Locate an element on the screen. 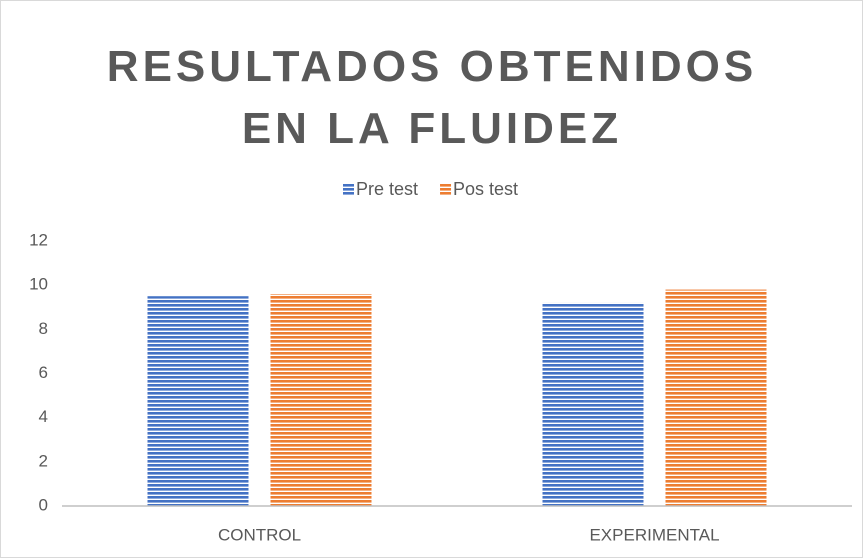 The height and width of the screenshot is (559, 864). x-tick-label: EXPERIMENTAL is located at coordinates (654, 534).